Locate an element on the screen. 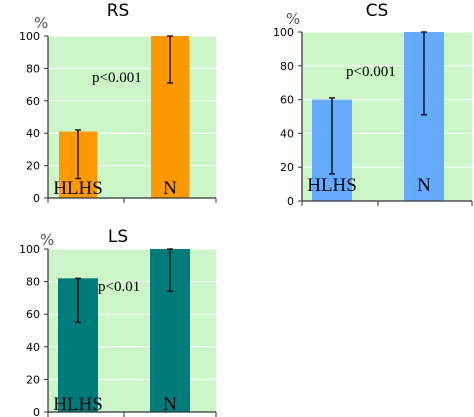 This screenshot has height=417, width=474. chart-title: CS is located at coordinates (377, 11).